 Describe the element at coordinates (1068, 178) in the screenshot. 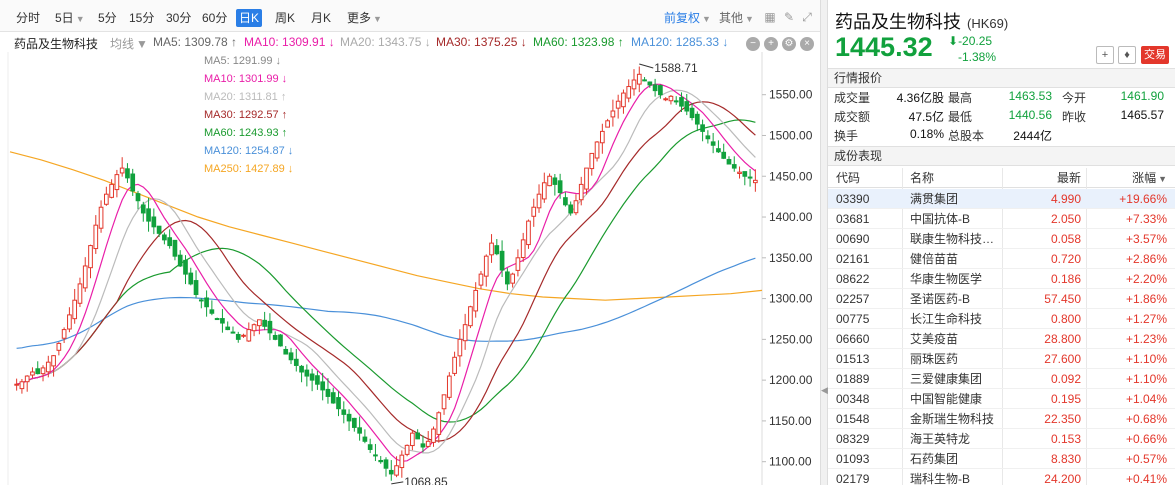

I see `col-header-last: 最新` at that location.